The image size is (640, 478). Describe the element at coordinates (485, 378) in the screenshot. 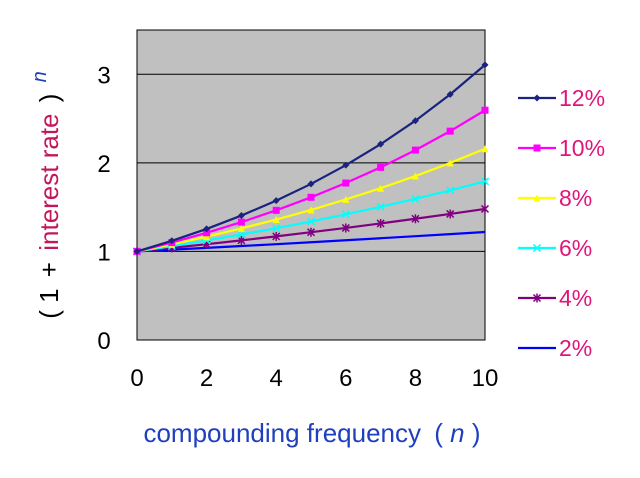

I see `x-tick-label: 10` at that location.